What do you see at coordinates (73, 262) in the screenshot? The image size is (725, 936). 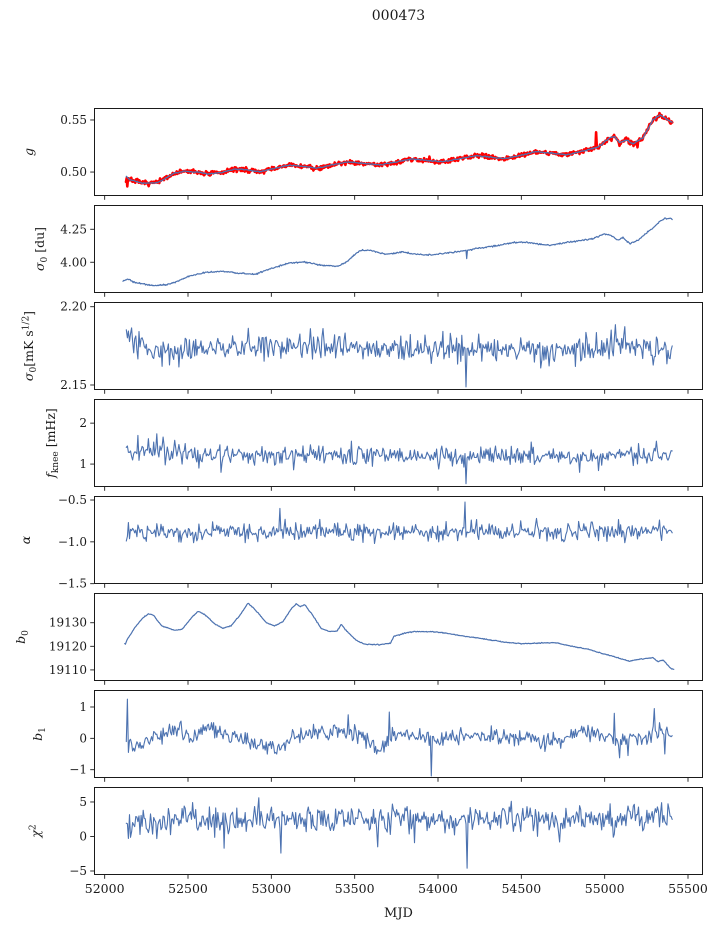 I see `y-tick-label: 4.00` at bounding box center [73, 262].